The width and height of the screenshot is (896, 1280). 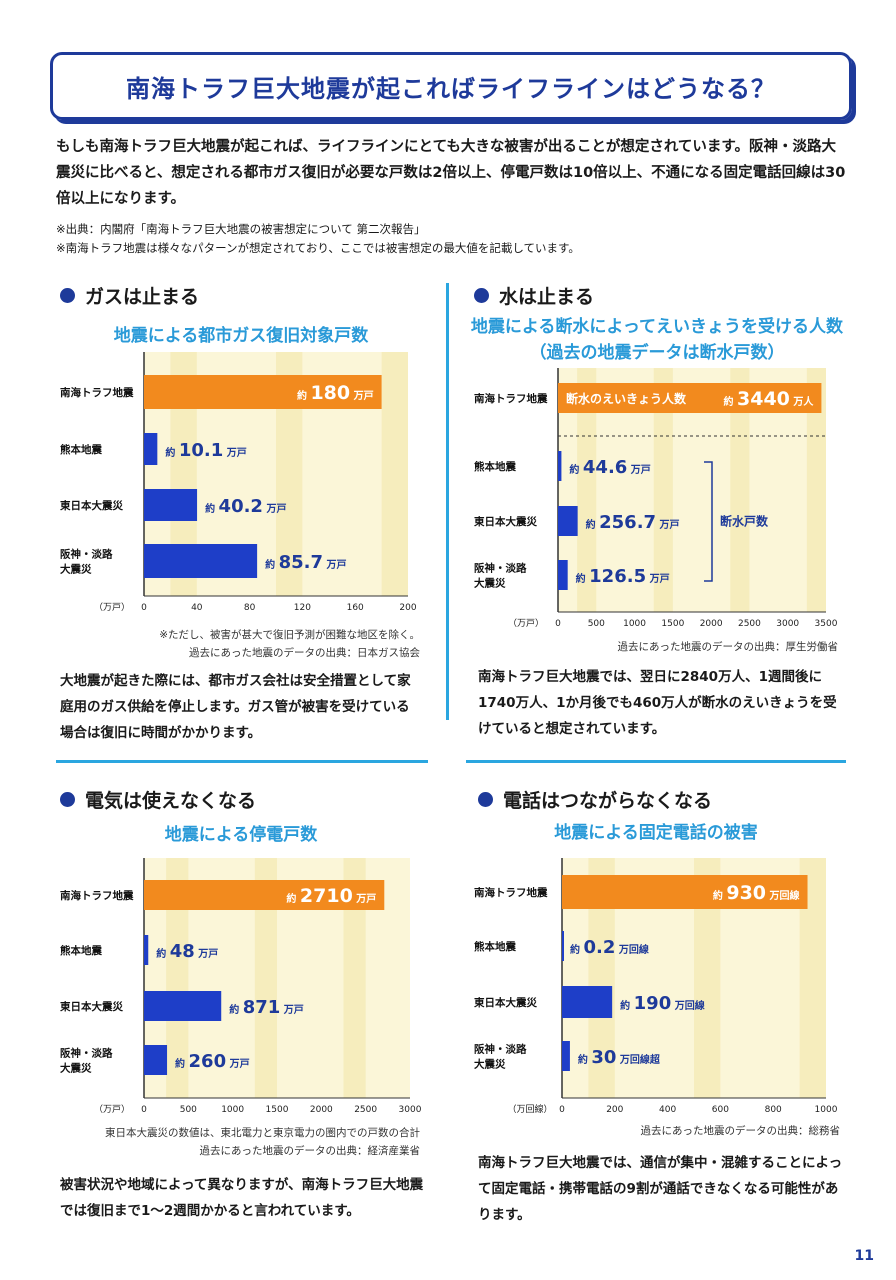 I want to click on x-tick-label: 800, so click(x=773, y=1110).